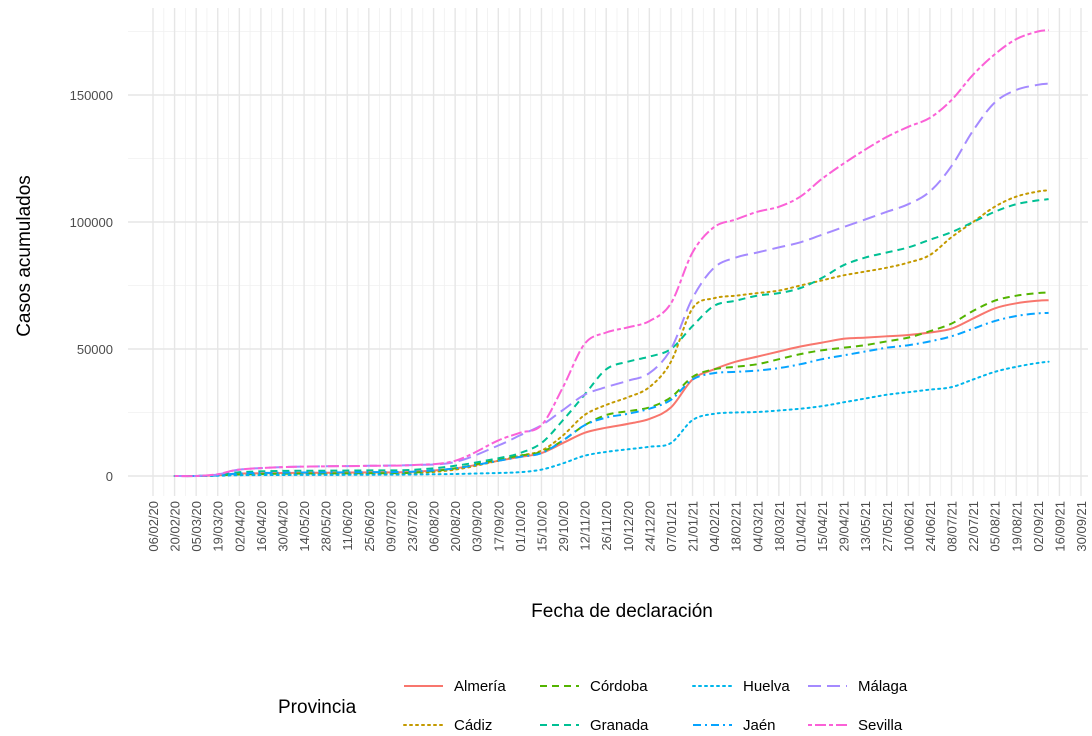 The width and height of the screenshot is (1092, 736). I want to click on y-tick-label: 0, so click(109, 476).